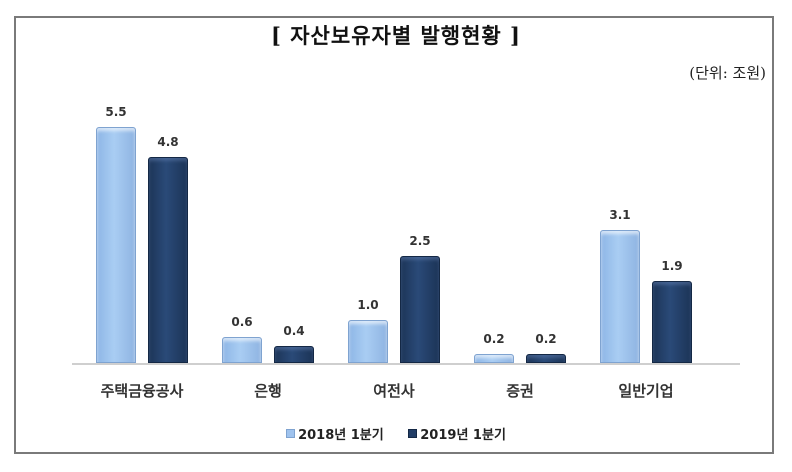 The height and width of the screenshot is (472, 792). What do you see at coordinates (242, 322) in the screenshot?
I see `value-label: 0.6` at bounding box center [242, 322].